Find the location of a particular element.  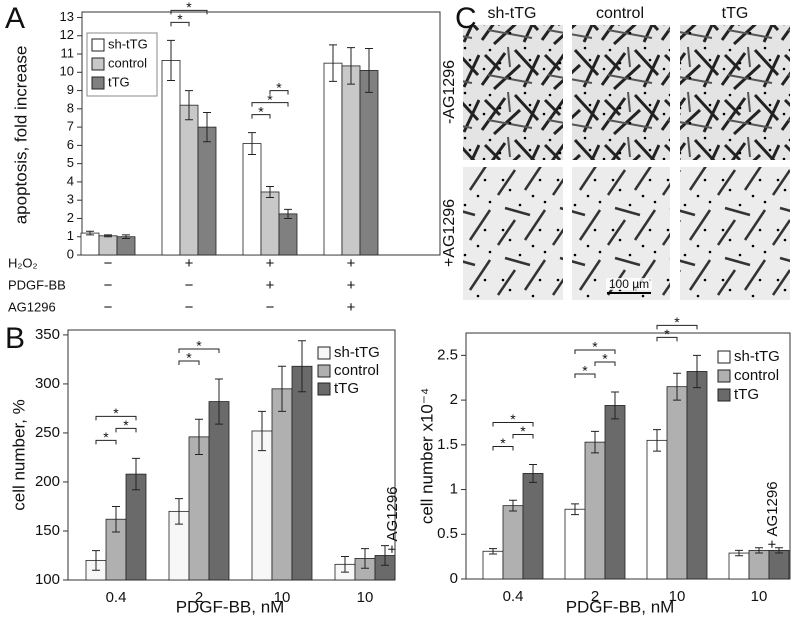

panel-letter: A is located at coordinates (15, 18).